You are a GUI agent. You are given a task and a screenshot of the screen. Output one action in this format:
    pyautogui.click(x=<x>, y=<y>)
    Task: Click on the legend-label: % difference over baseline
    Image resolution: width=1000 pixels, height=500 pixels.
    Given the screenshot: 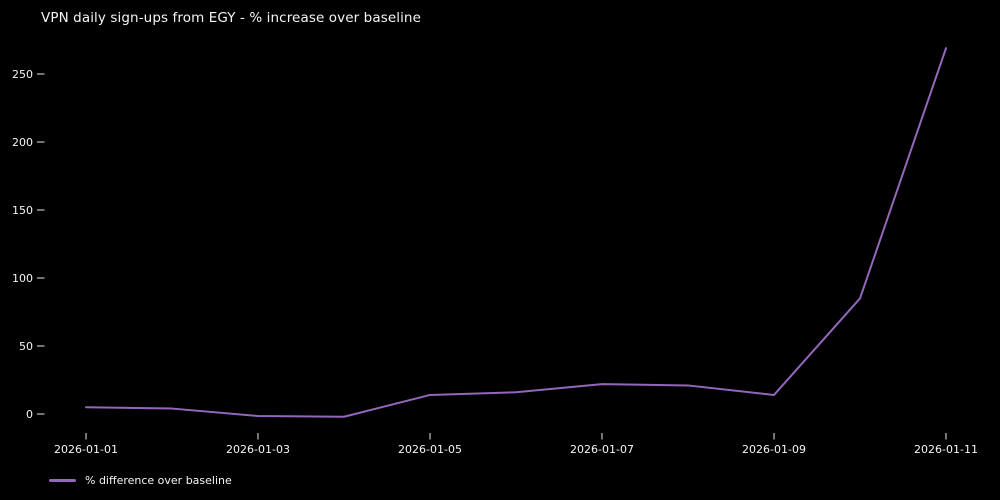 What is the action you would take?
    pyautogui.click(x=158, y=480)
    